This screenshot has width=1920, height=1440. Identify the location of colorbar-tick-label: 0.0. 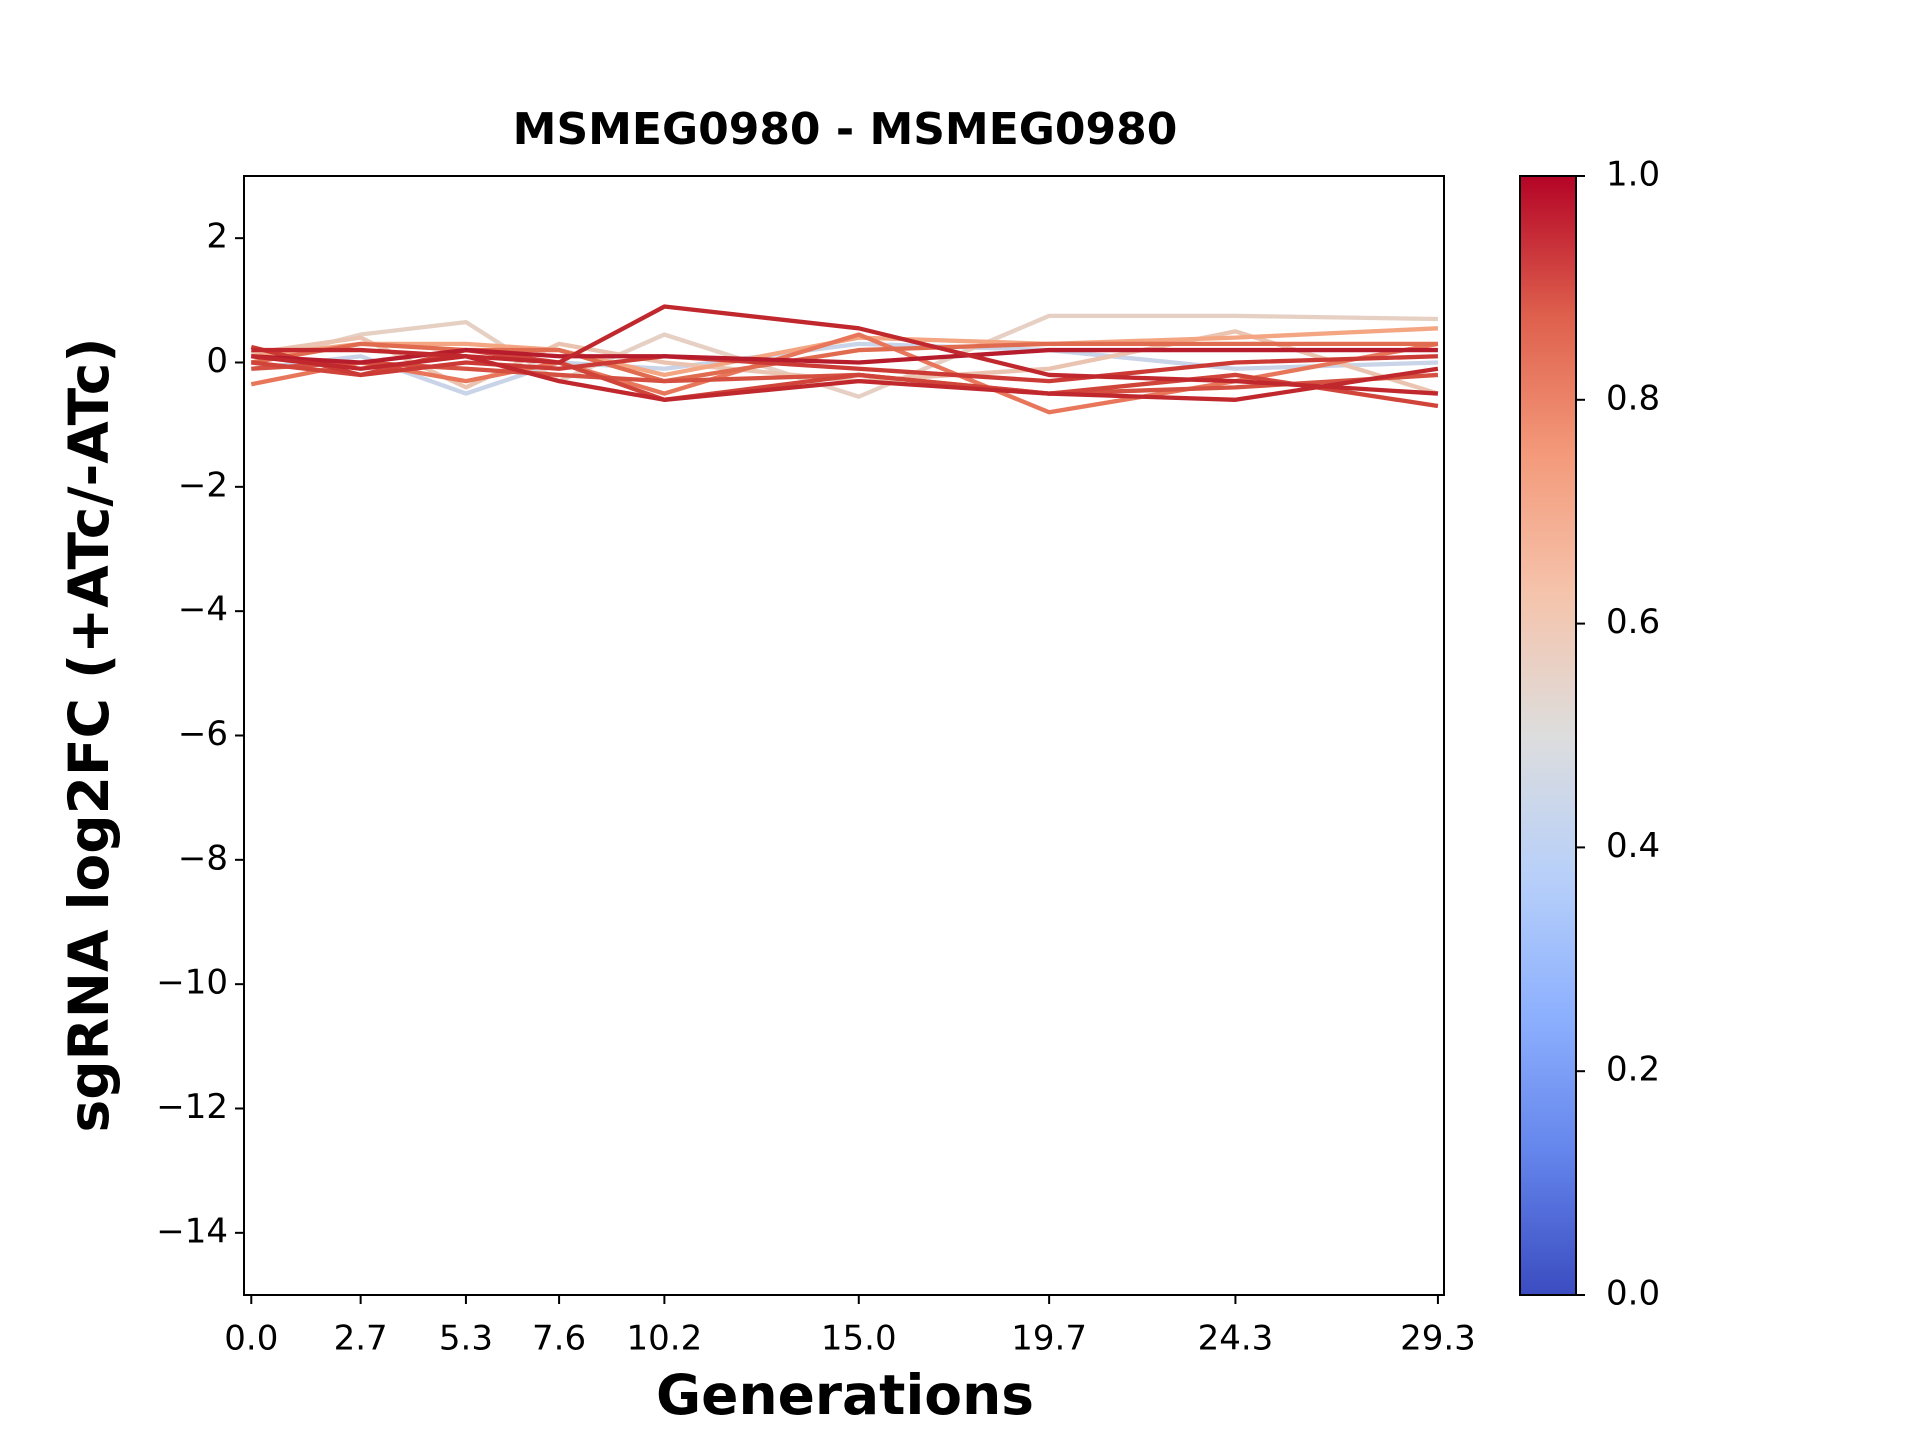
(1633, 1294).